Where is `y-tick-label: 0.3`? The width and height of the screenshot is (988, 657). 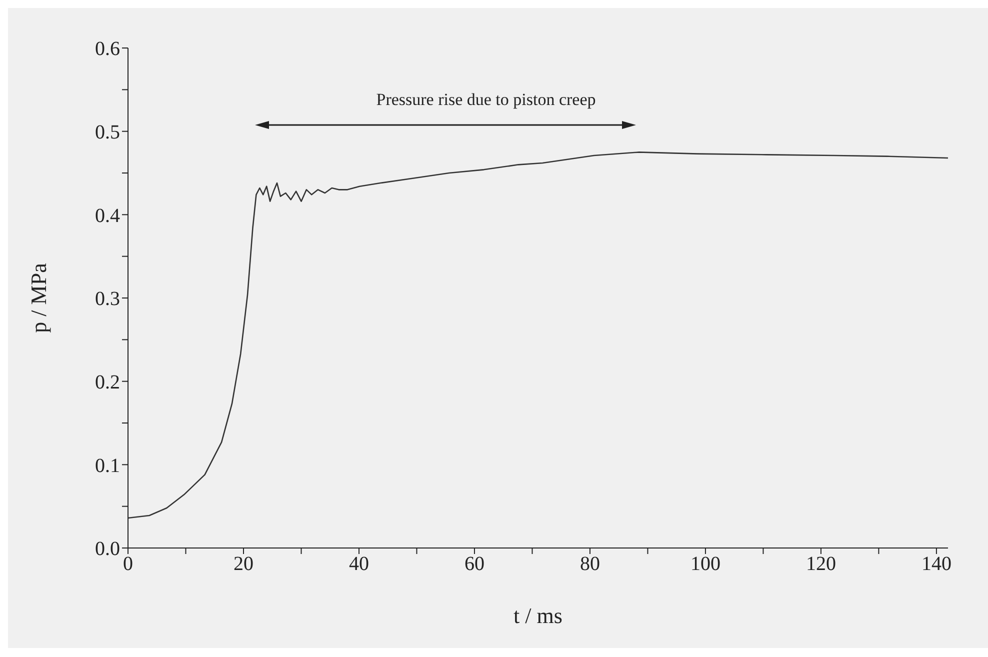
y-tick-label: 0.3 is located at coordinates (107, 299).